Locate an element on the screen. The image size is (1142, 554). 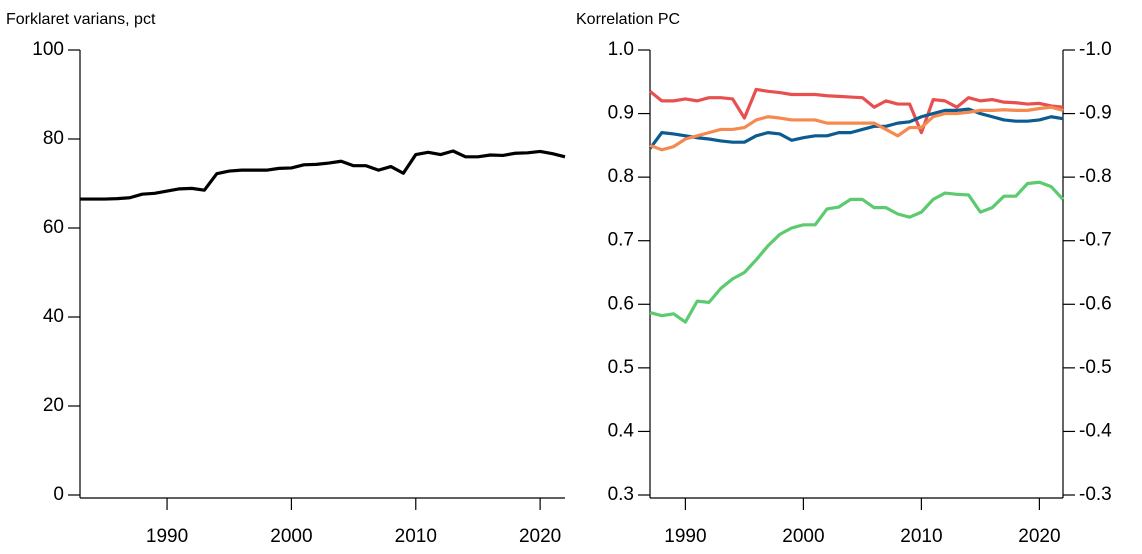
chart-title: Forklaret varians, pct is located at coordinates (81, 19).